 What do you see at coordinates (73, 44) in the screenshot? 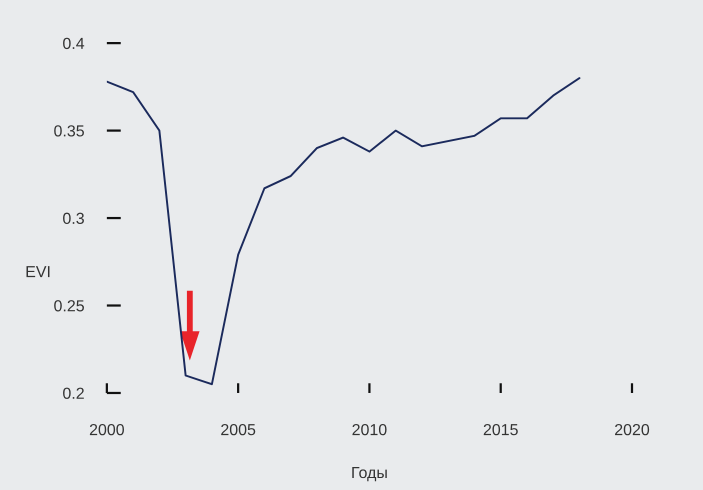
I see `y-tick-label: 0.4` at bounding box center [73, 44].